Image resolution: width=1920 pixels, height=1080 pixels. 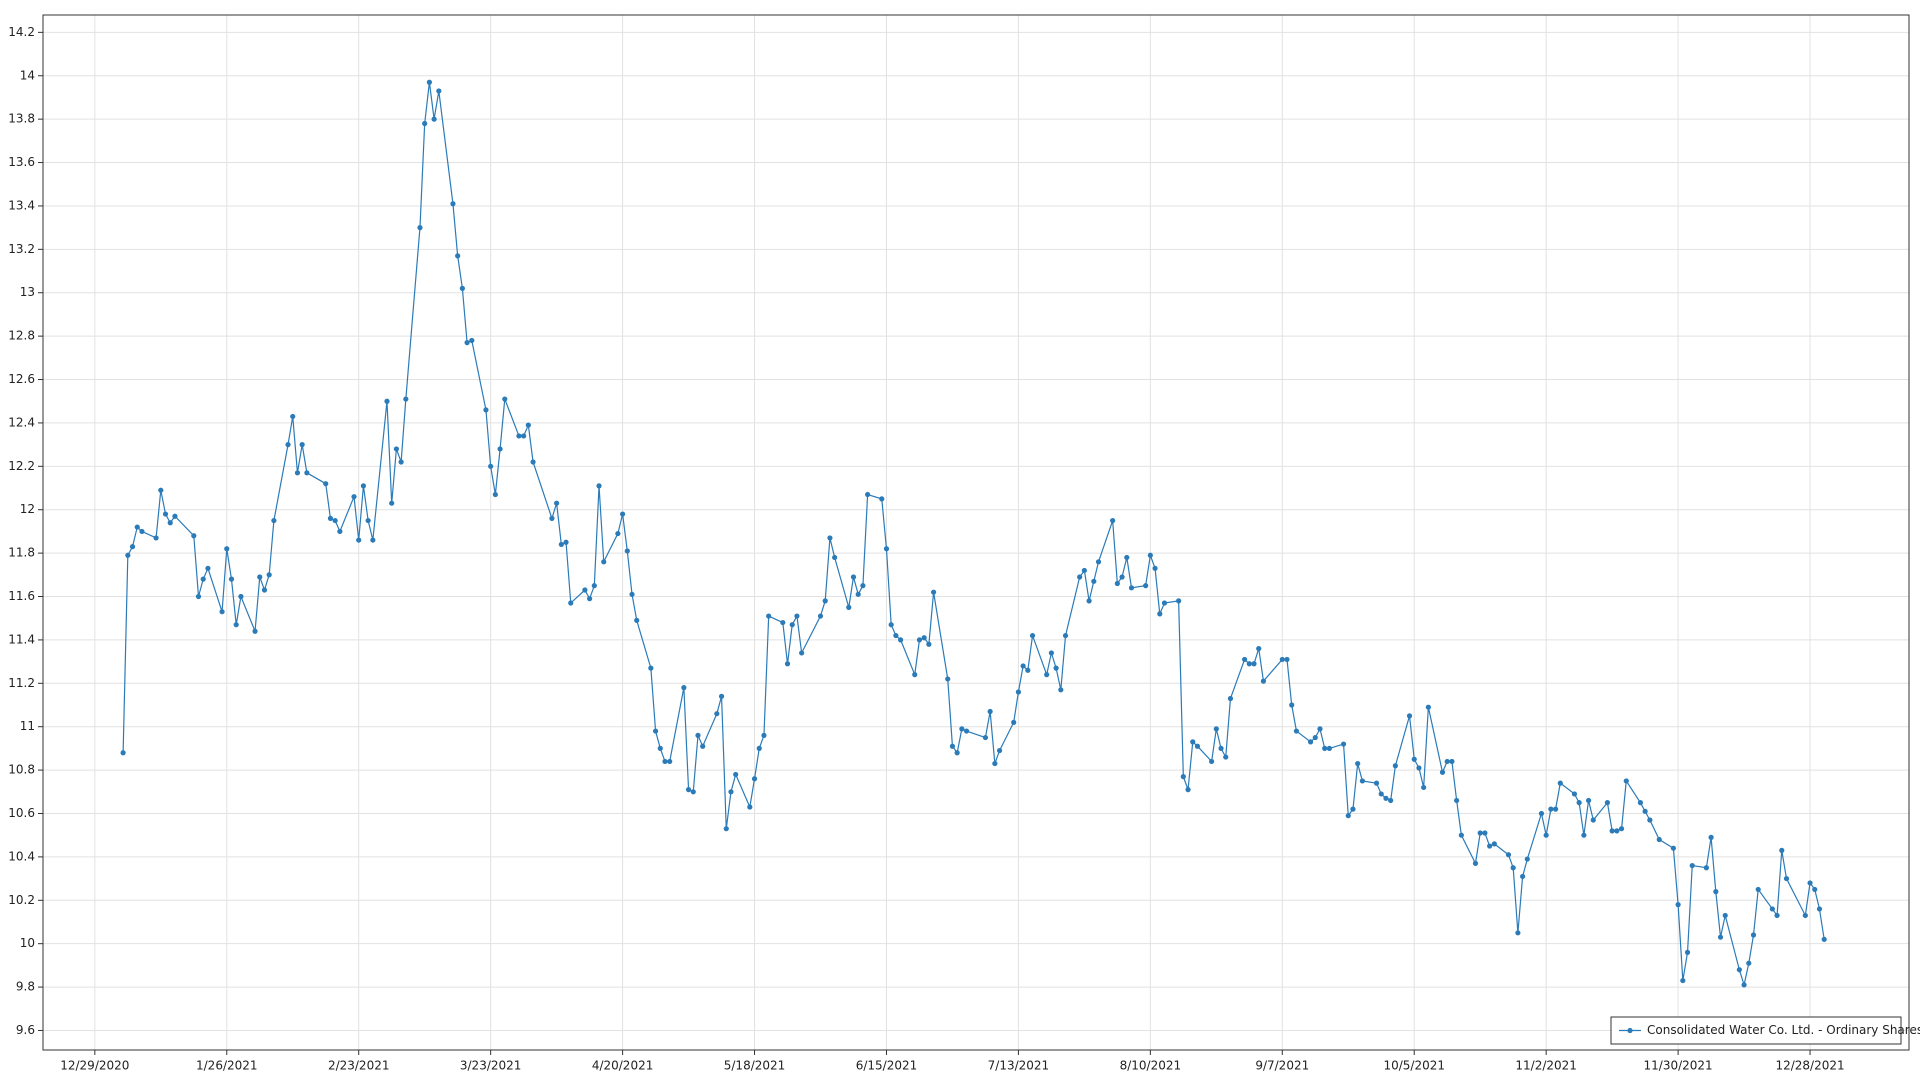 What do you see at coordinates (21, 466) in the screenshot?
I see `y-tick-label: 12.2` at bounding box center [21, 466].